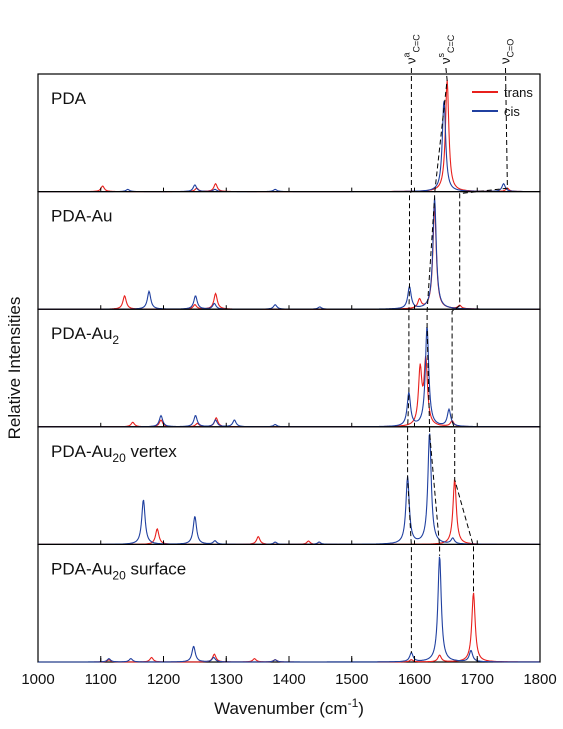  Describe the element at coordinates (115, 340) in the screenshot. I see `panel-label-subscript: 2` at that location.